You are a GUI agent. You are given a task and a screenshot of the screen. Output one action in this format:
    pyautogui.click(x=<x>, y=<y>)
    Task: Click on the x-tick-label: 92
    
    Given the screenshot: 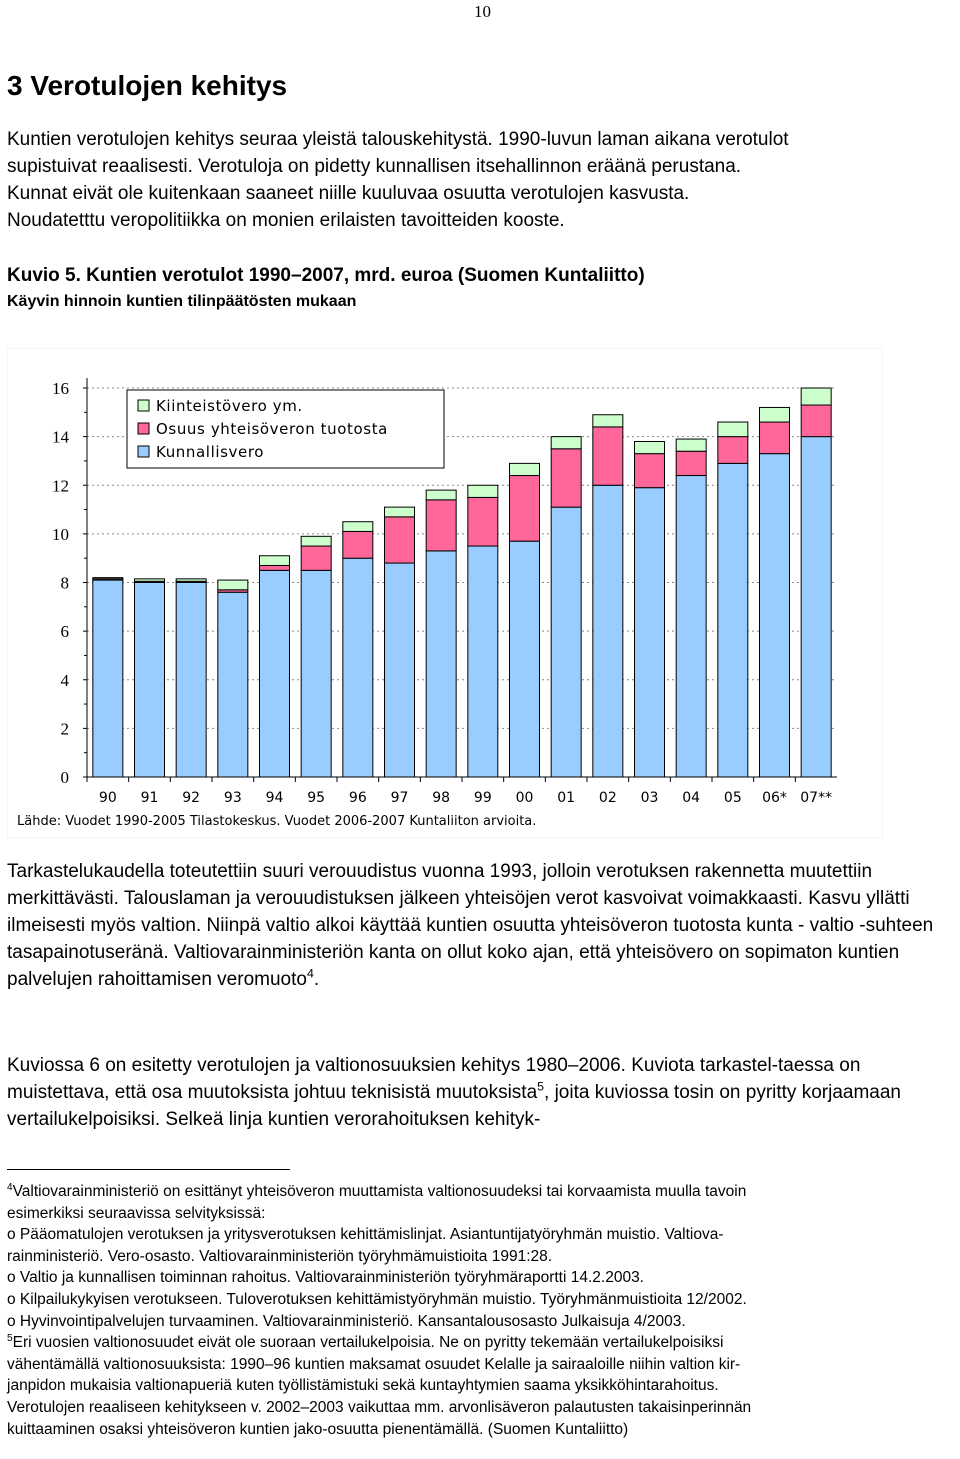 What is the action you would take?
    pyautogui.click(x=191, y=798)
    